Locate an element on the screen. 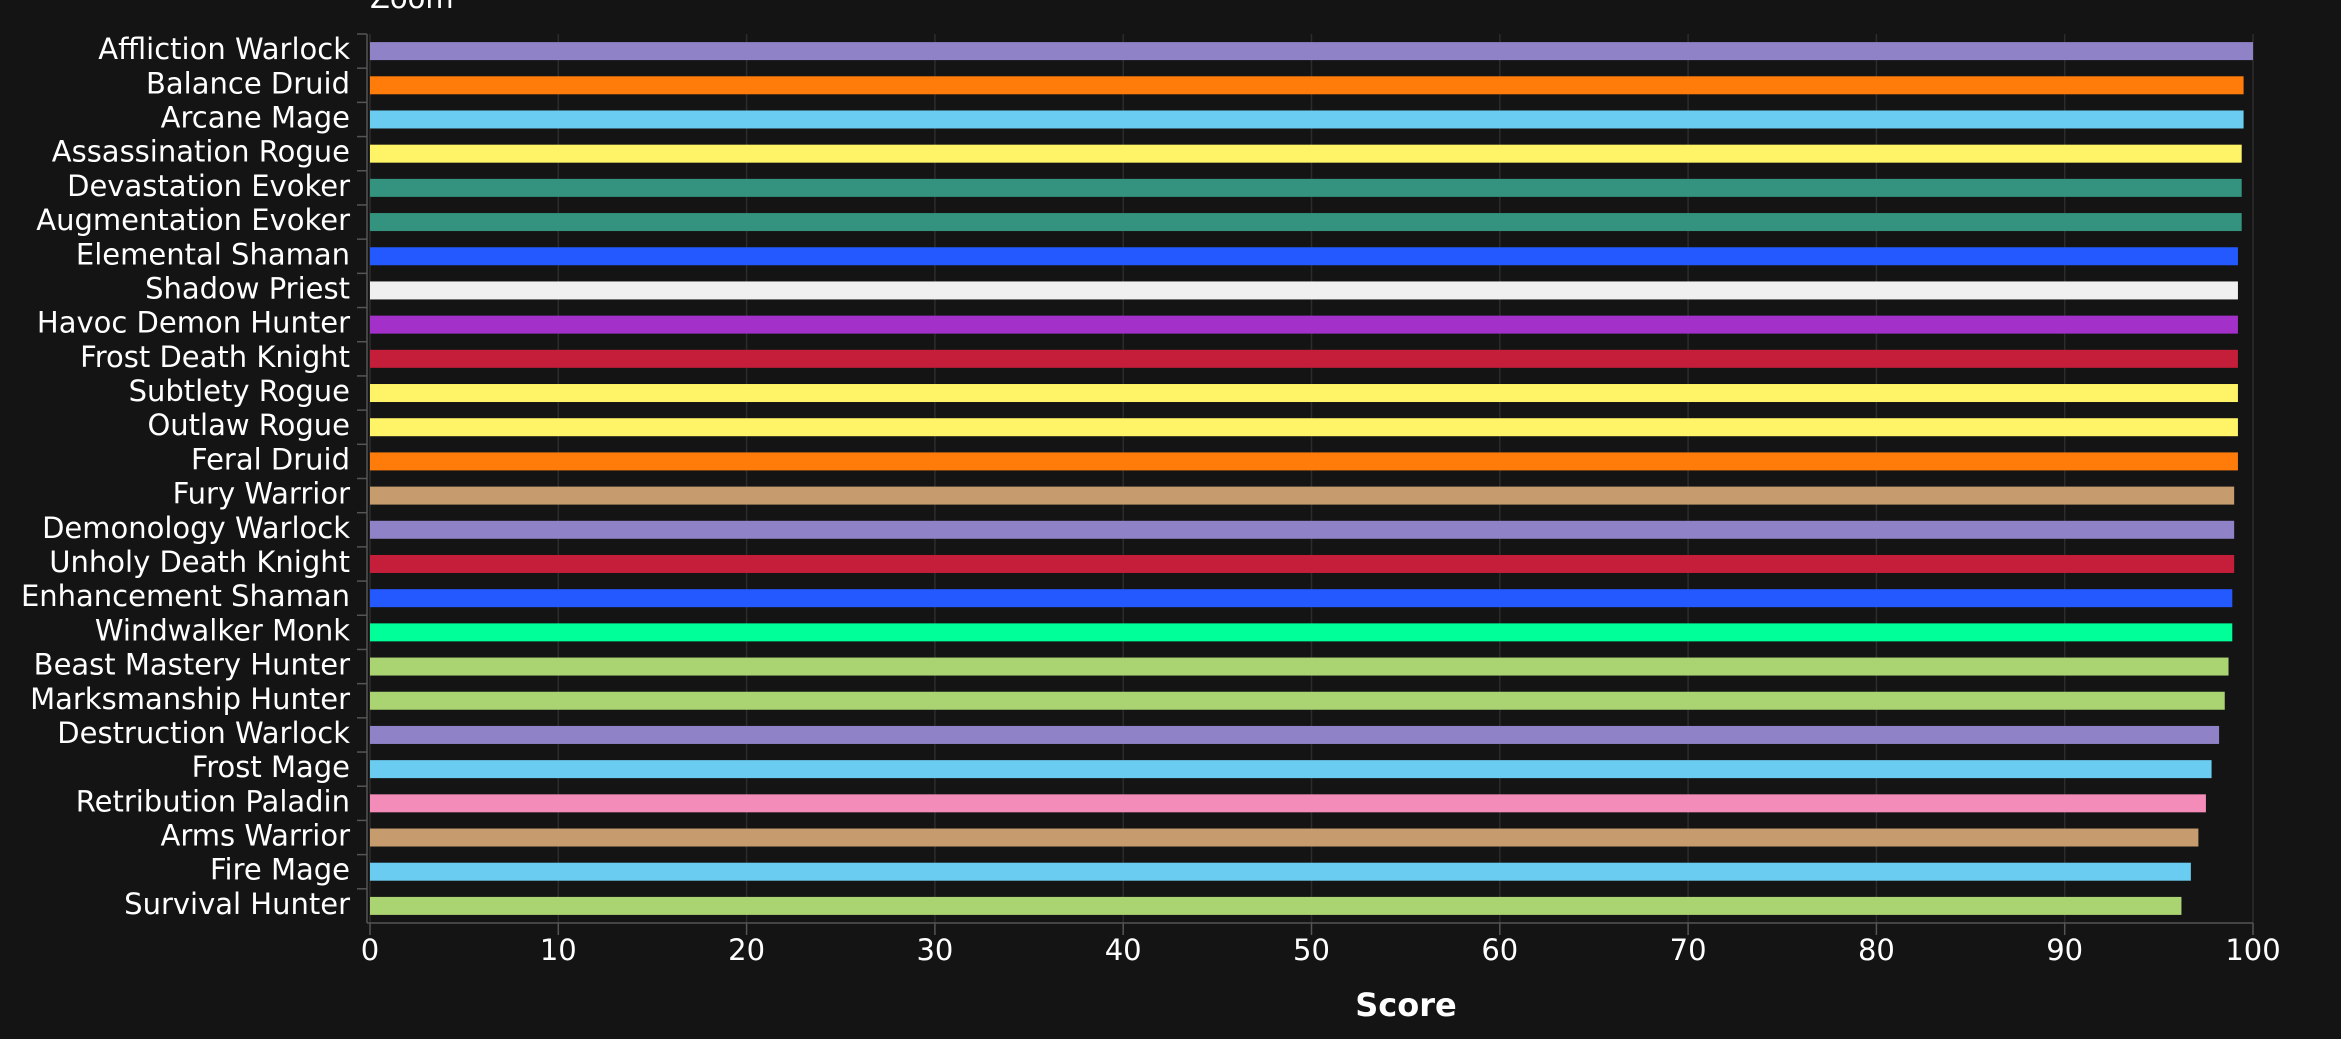 Image resolution: width=2341 pixels, height=1039 pixels. y-tick-label: Retribution Paladin is located at coordinates (213, 801).